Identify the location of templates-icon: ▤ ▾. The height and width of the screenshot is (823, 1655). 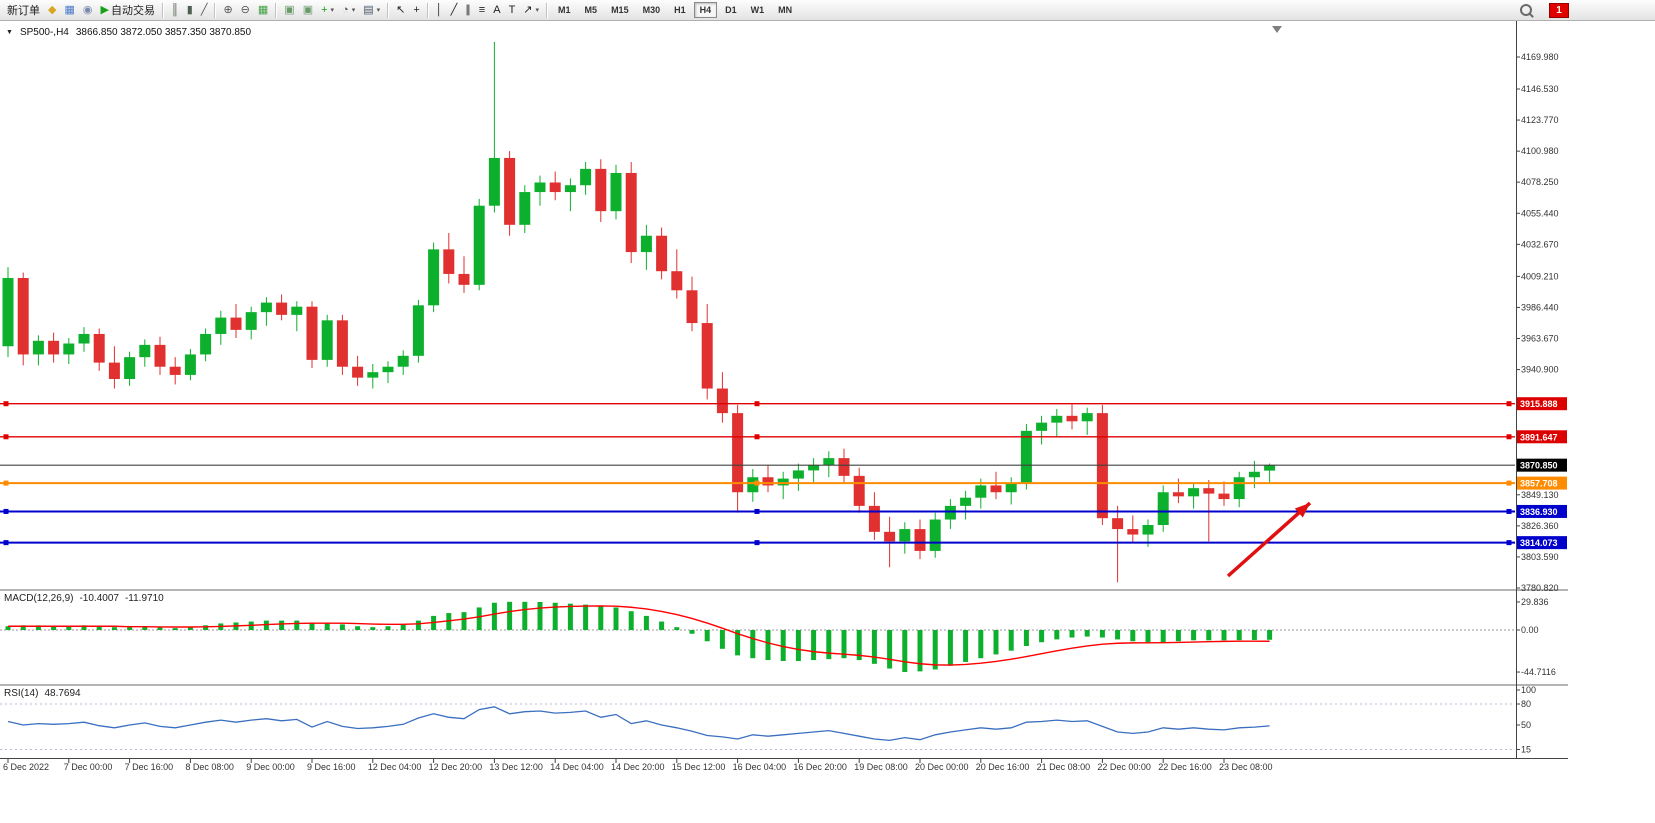
(371, 10).